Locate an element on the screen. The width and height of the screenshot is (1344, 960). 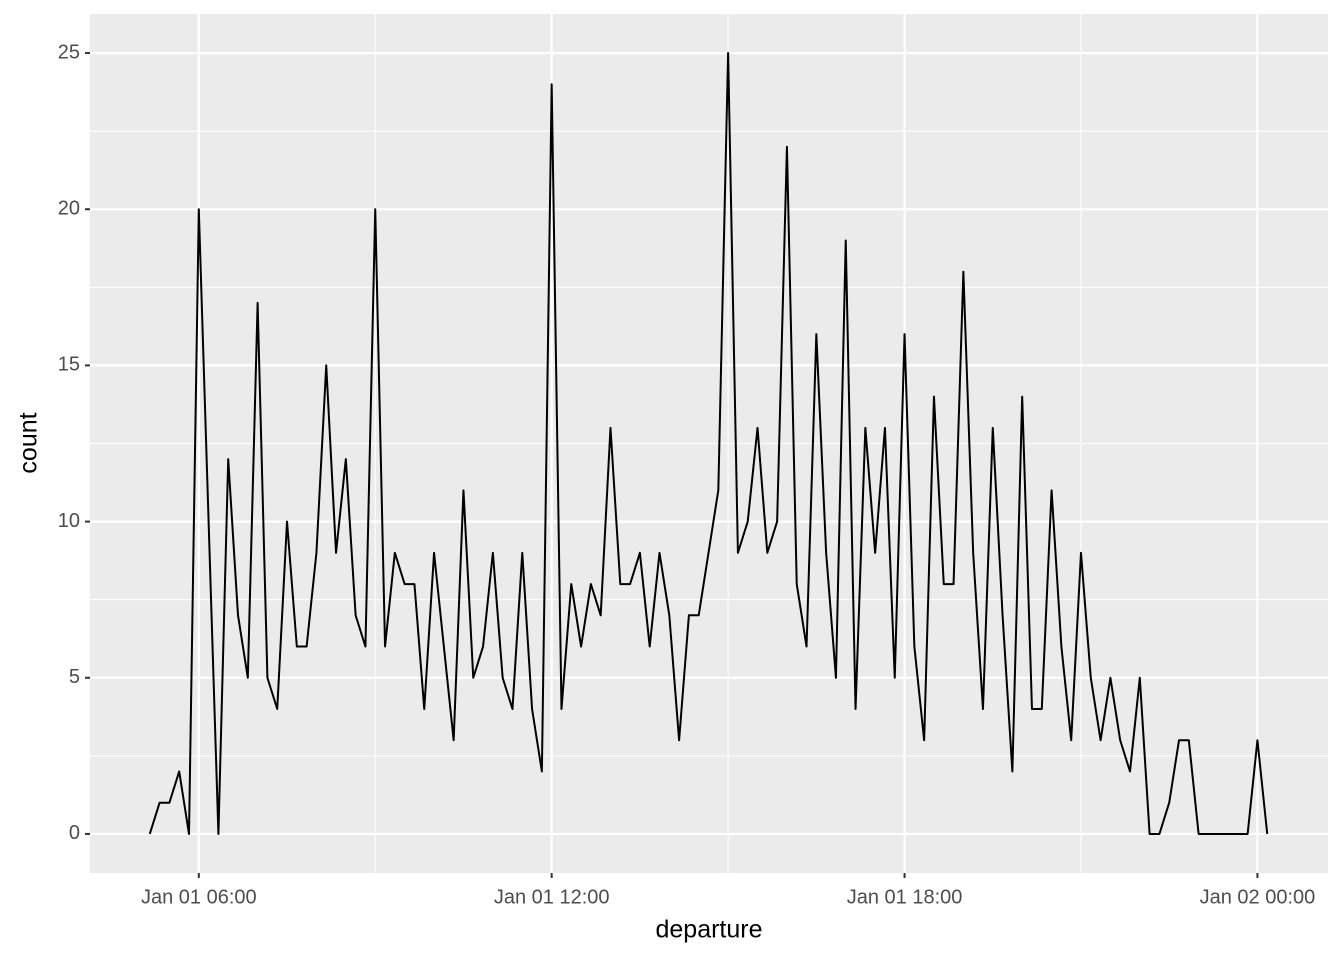
y-tick-label: 25 is located at coordinates (69, 52).